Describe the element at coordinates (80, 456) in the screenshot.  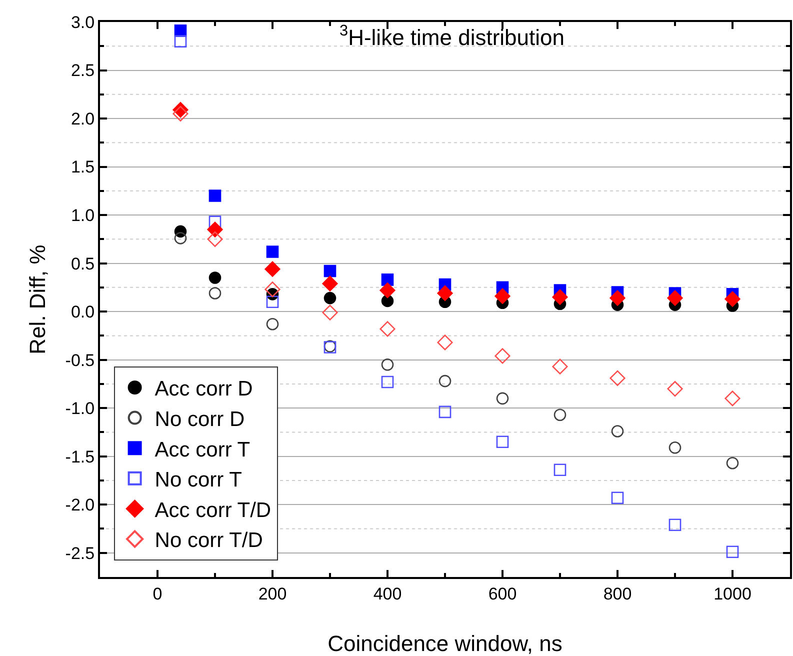
I see `y-tick-label: -1.5` at that location.